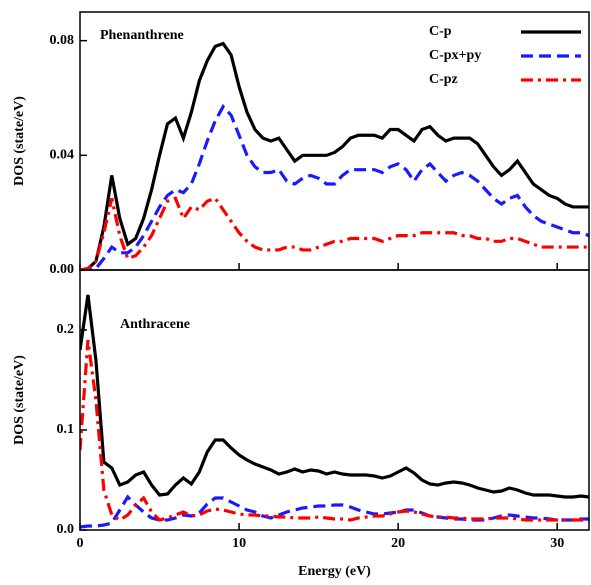  I want to click on y-tick-label: 0.00, so click(62, 269).